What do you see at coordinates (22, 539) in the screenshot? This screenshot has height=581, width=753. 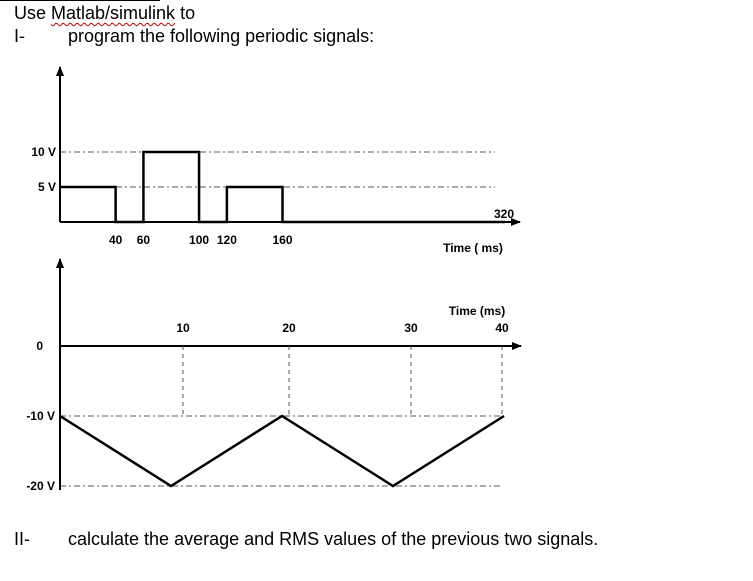 I see `item-2-number: II-` at bounding box center [22, 539].